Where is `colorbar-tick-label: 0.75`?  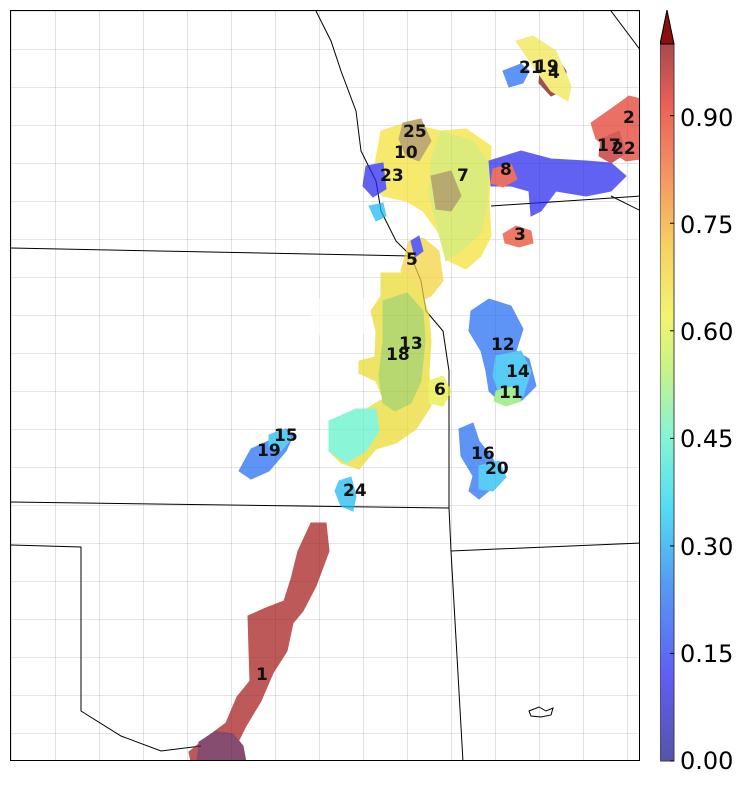 colorbar-tick-label: 0.75 is located at coordinates (706, 225).